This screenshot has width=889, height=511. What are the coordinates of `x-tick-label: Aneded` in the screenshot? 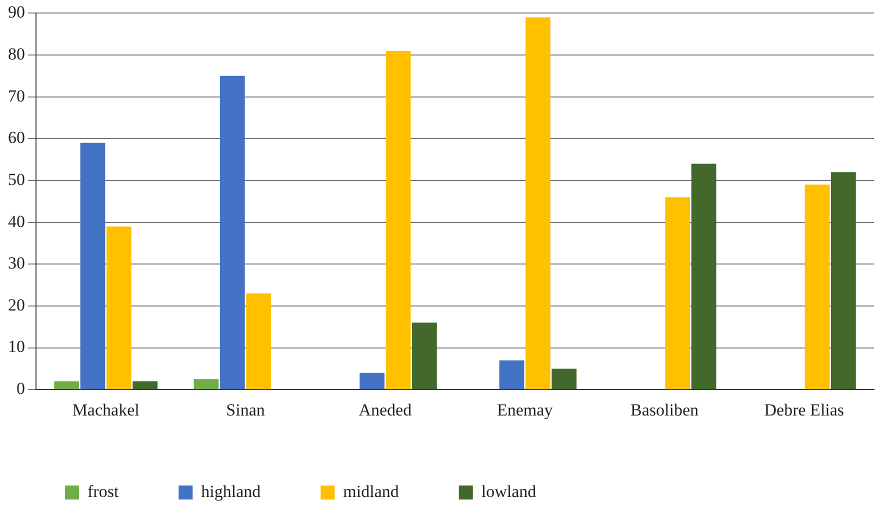 It's located at (385, 410).